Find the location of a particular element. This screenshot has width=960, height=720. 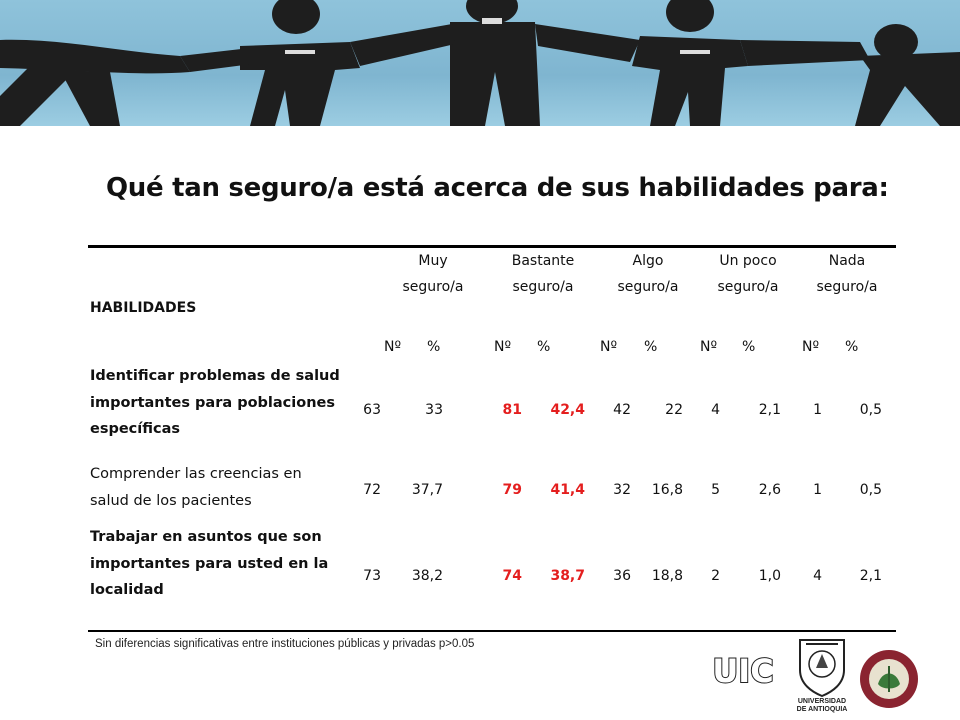

table-cell-highlight: 79 is located at coordinates (512, 490).